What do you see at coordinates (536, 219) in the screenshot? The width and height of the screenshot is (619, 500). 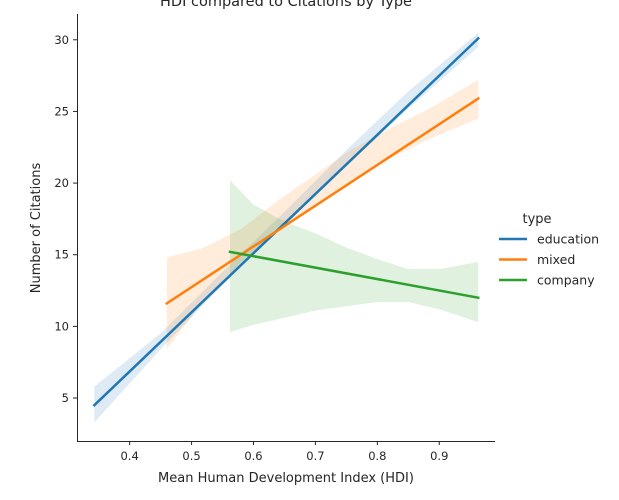 I see `legend-title: type` at bounding box center [536, 219].